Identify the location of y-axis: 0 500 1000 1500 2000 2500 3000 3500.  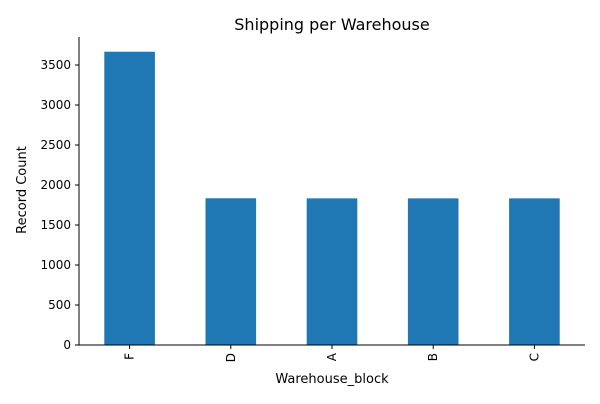
(59, 205).